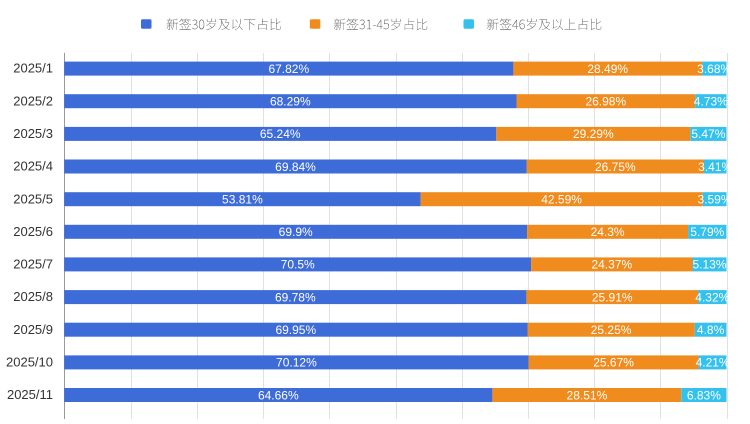  What do you see at coordinates (296, 232) in the screenshot?
I see `svg-text: 69.9%` at bounding box center [296, 232].